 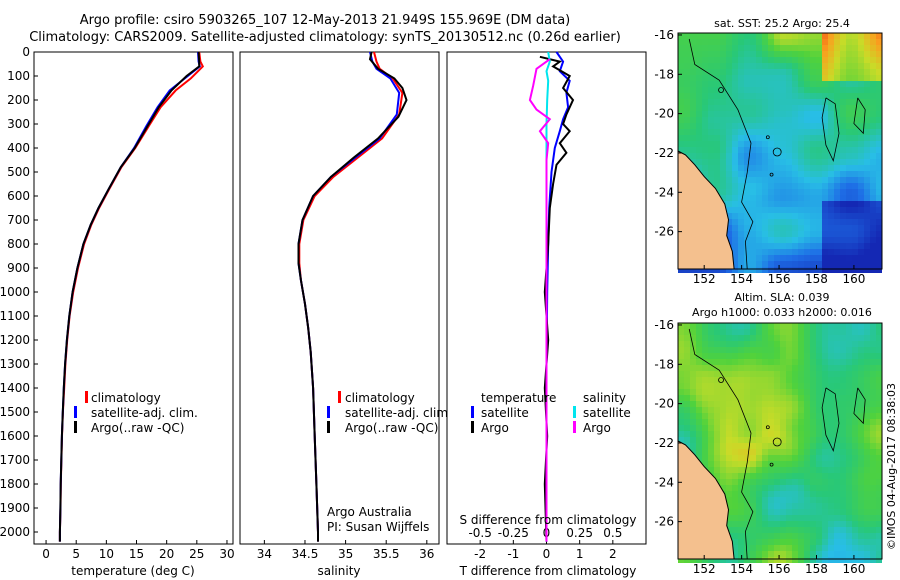 I want to click on legend-label-satellite-adj: satellite-adj. clim., so click(x=398, y=413).